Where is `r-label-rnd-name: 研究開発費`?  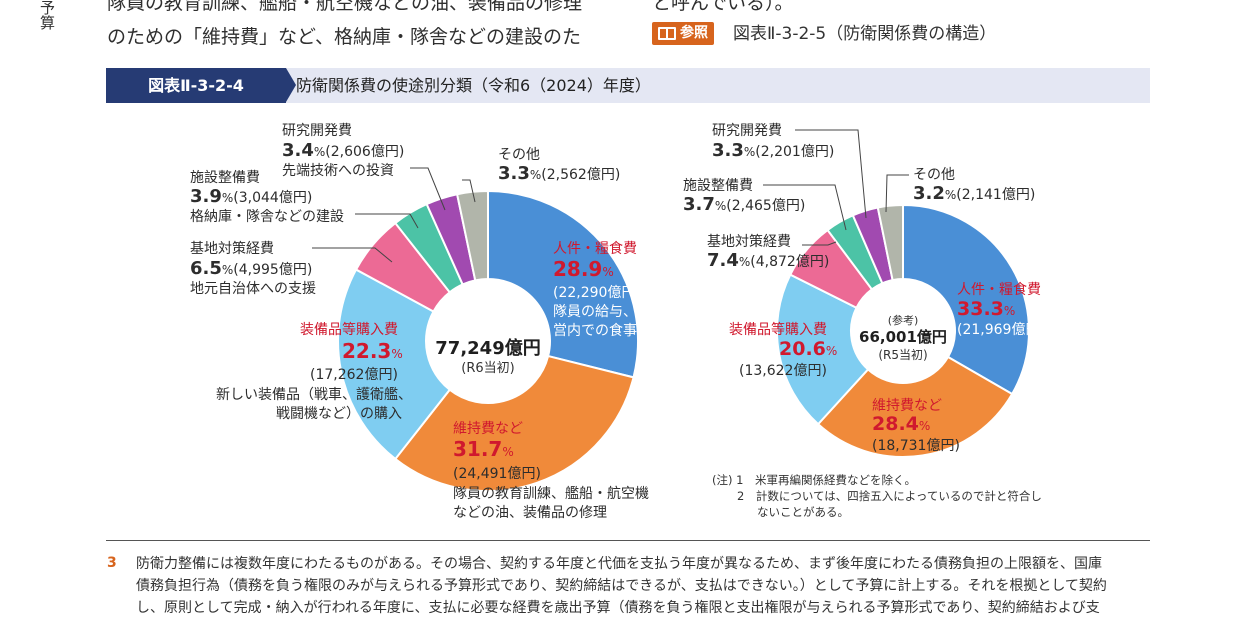
r-label-rnd-name: 研究開発費 is located at coordinates (747, 131).